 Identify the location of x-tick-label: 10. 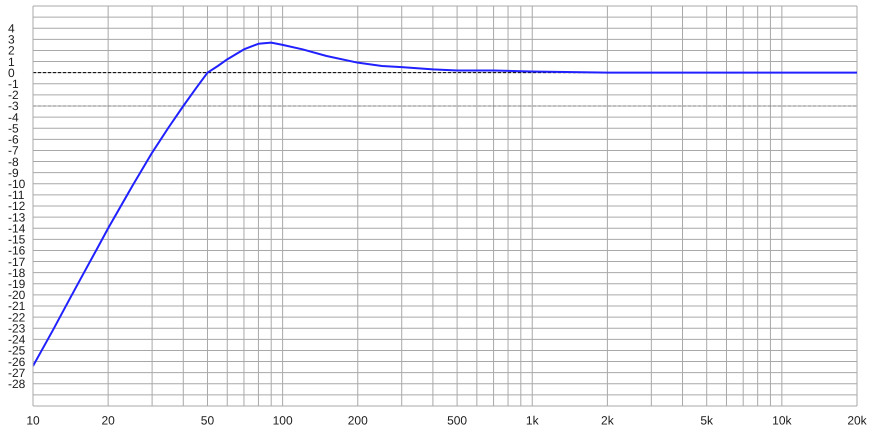
(33, 421).